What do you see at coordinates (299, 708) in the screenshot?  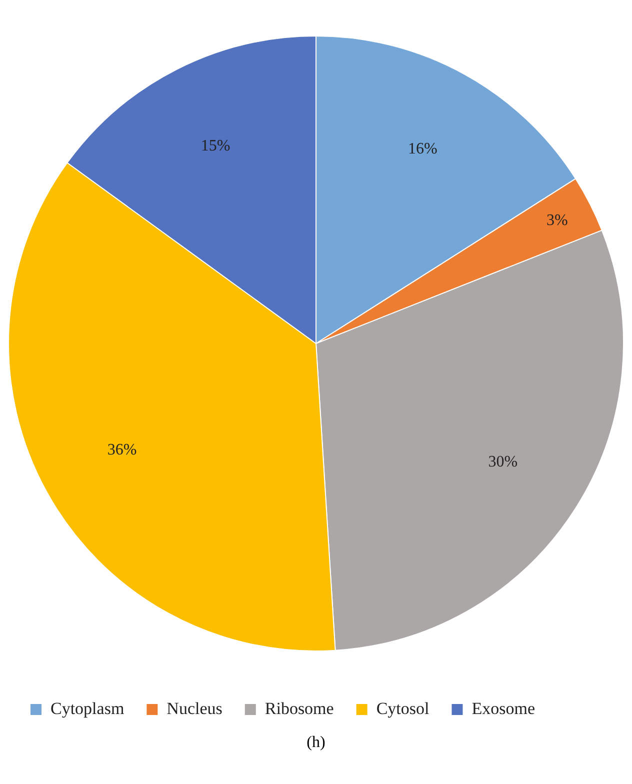 I see `legend-label: Ribosome` at bounding box center [299, 708].